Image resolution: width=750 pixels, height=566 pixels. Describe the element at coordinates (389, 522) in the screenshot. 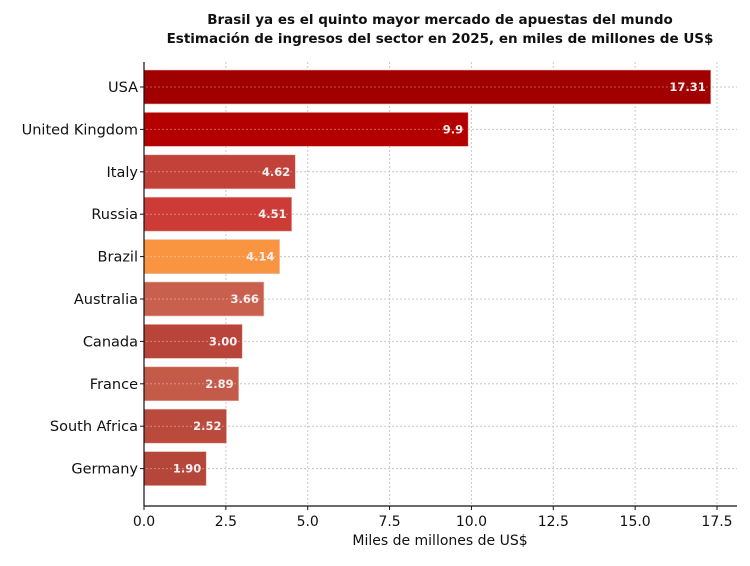

I see `x-tick-label: 7.5` at that location.